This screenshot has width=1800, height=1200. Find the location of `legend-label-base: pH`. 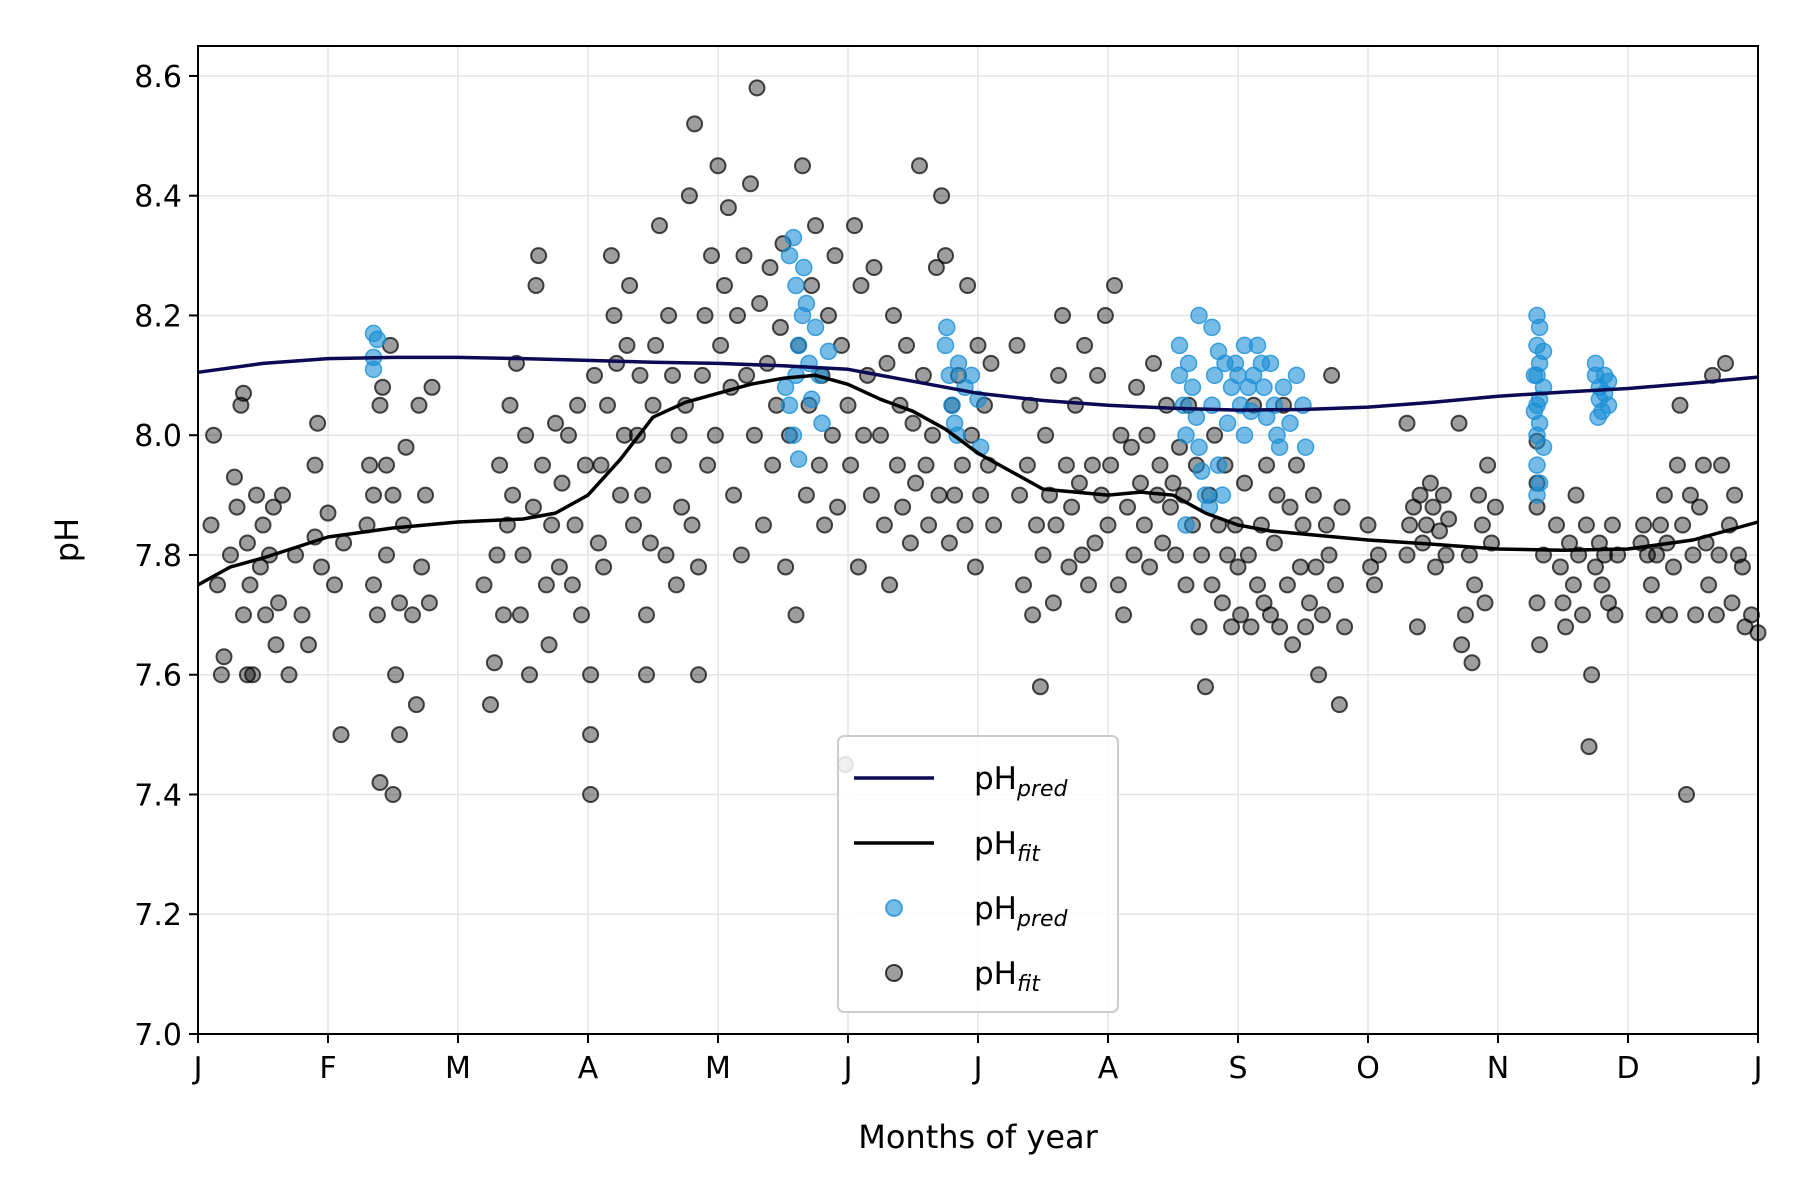

legend-label-base: pH is located at coordinates (995, 844).